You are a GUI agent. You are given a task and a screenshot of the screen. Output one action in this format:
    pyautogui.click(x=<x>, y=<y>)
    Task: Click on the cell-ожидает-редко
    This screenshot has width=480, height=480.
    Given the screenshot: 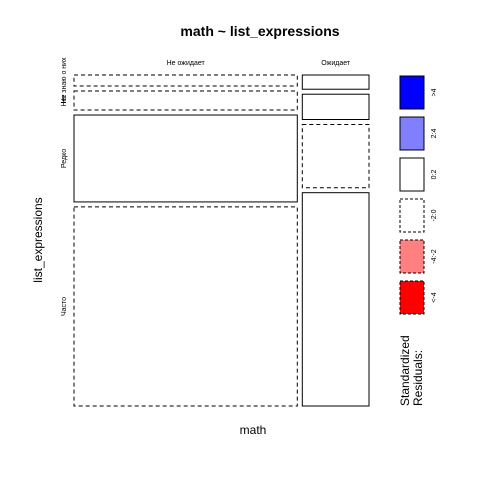 What is the action you would take?
    pyautogui.click(x=335, y=156)
    